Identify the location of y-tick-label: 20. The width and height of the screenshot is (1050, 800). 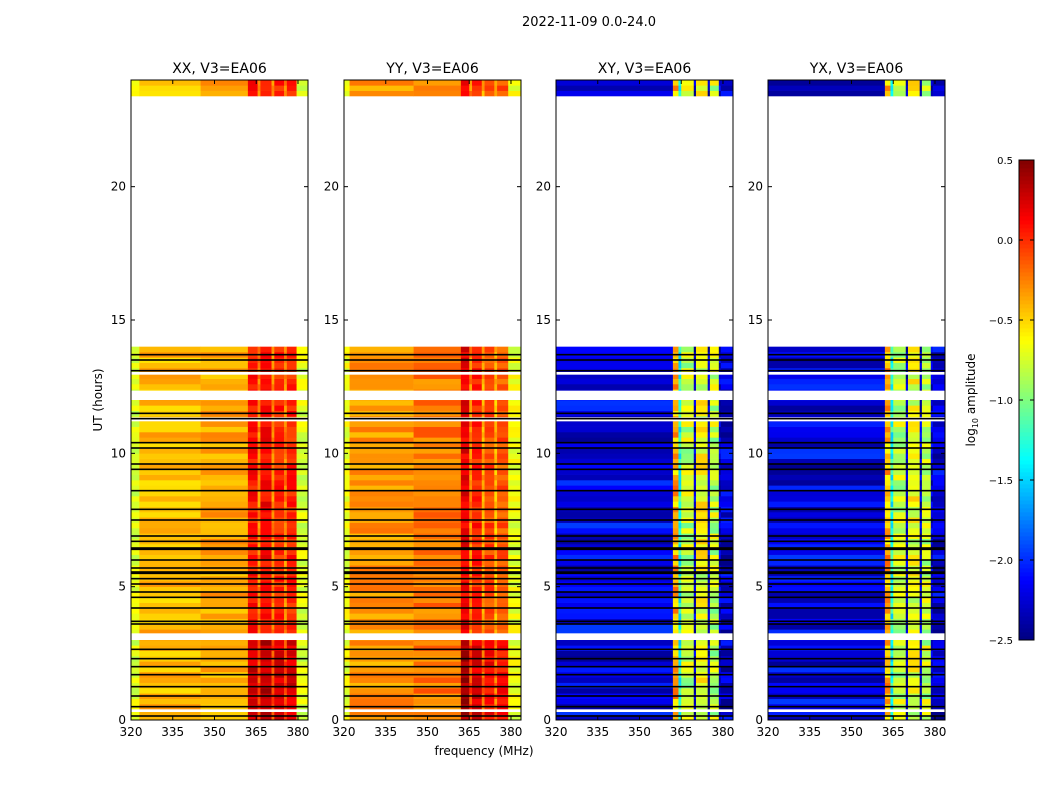
(755, 187).